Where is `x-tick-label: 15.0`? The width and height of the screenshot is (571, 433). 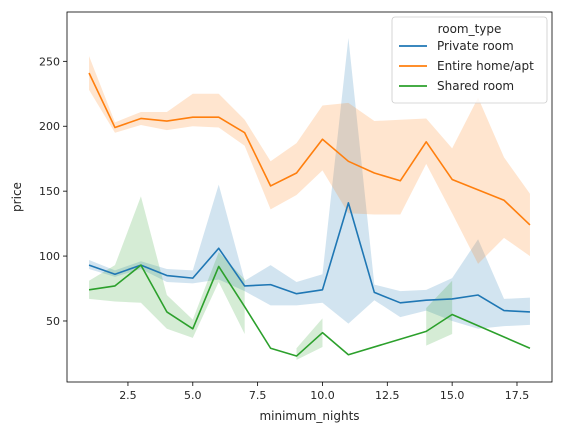
x-tick-label: 15.0 is located at coordinates (452, 395).